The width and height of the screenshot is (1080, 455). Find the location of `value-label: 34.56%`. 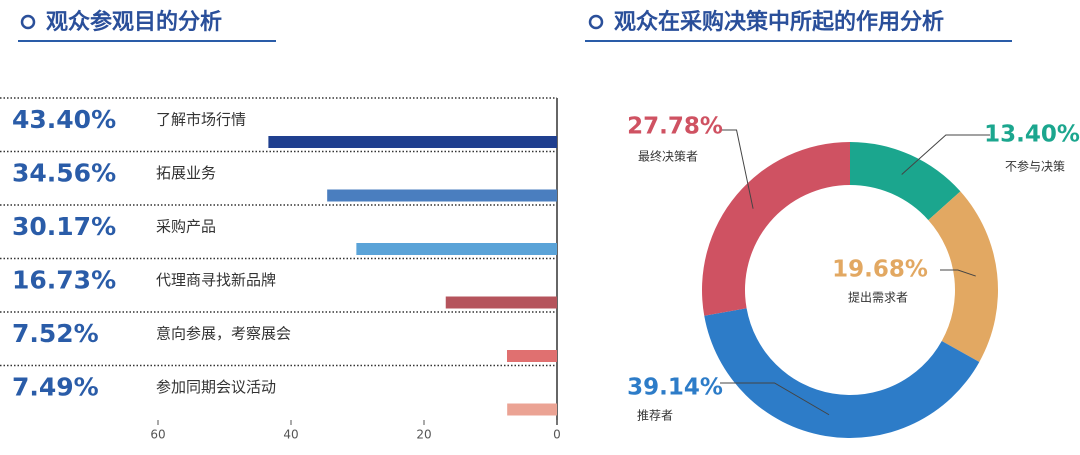

value-label: 34.56% is located at coordinates (64, 173).